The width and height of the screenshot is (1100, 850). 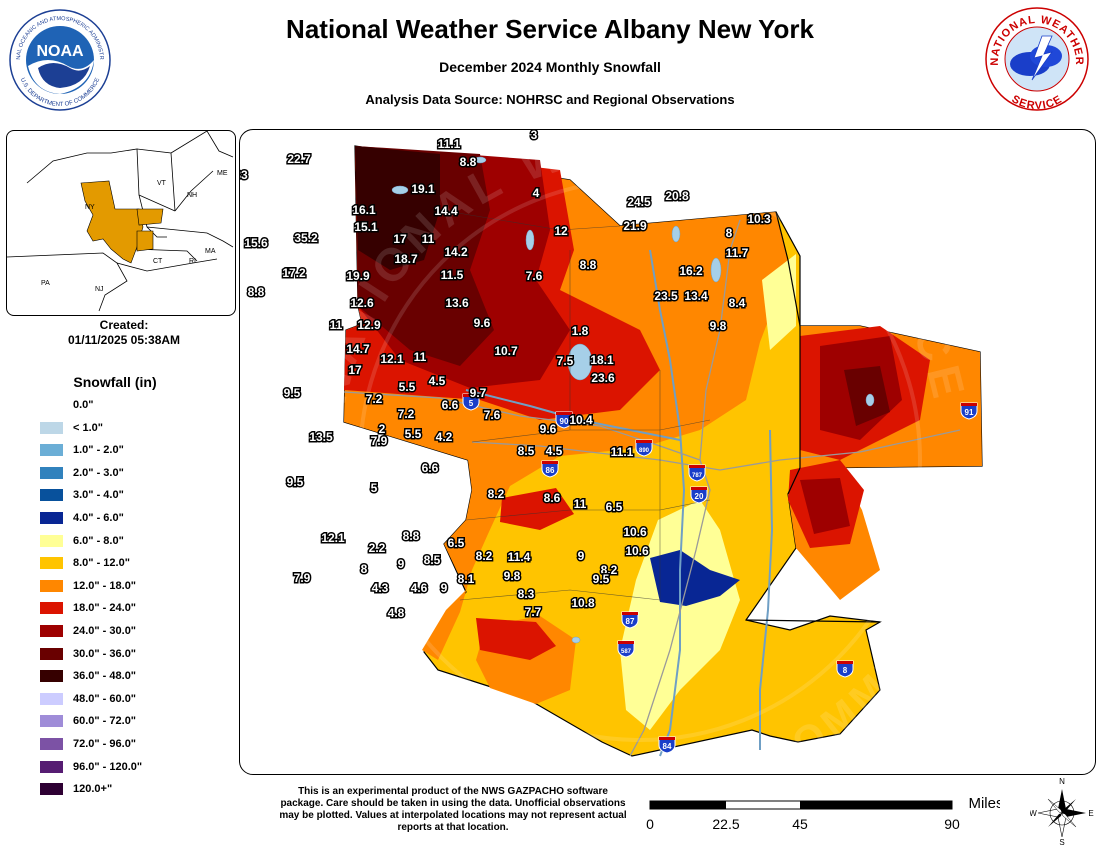 I want to click on legend-label: 36.0" - 48.0", so click(x=105, y=676).